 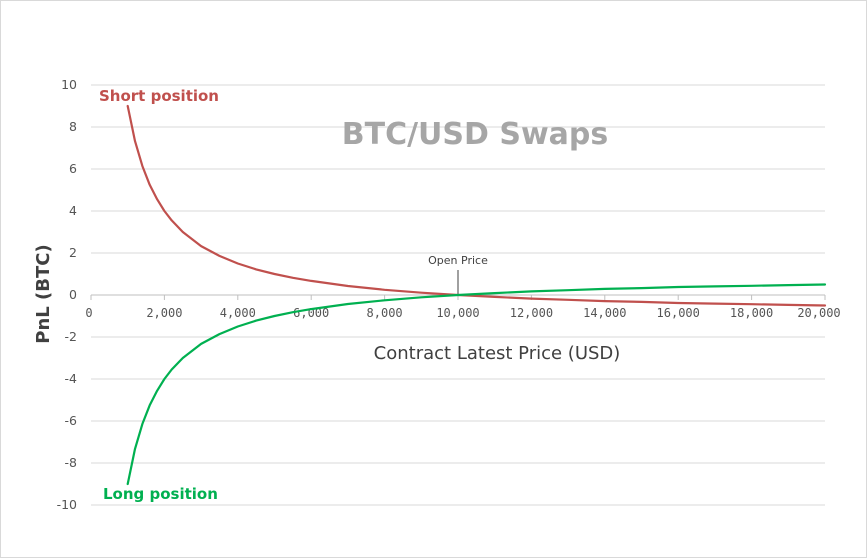 I want to click on x-tick-label: 4,000, so click(x=238, y=313).